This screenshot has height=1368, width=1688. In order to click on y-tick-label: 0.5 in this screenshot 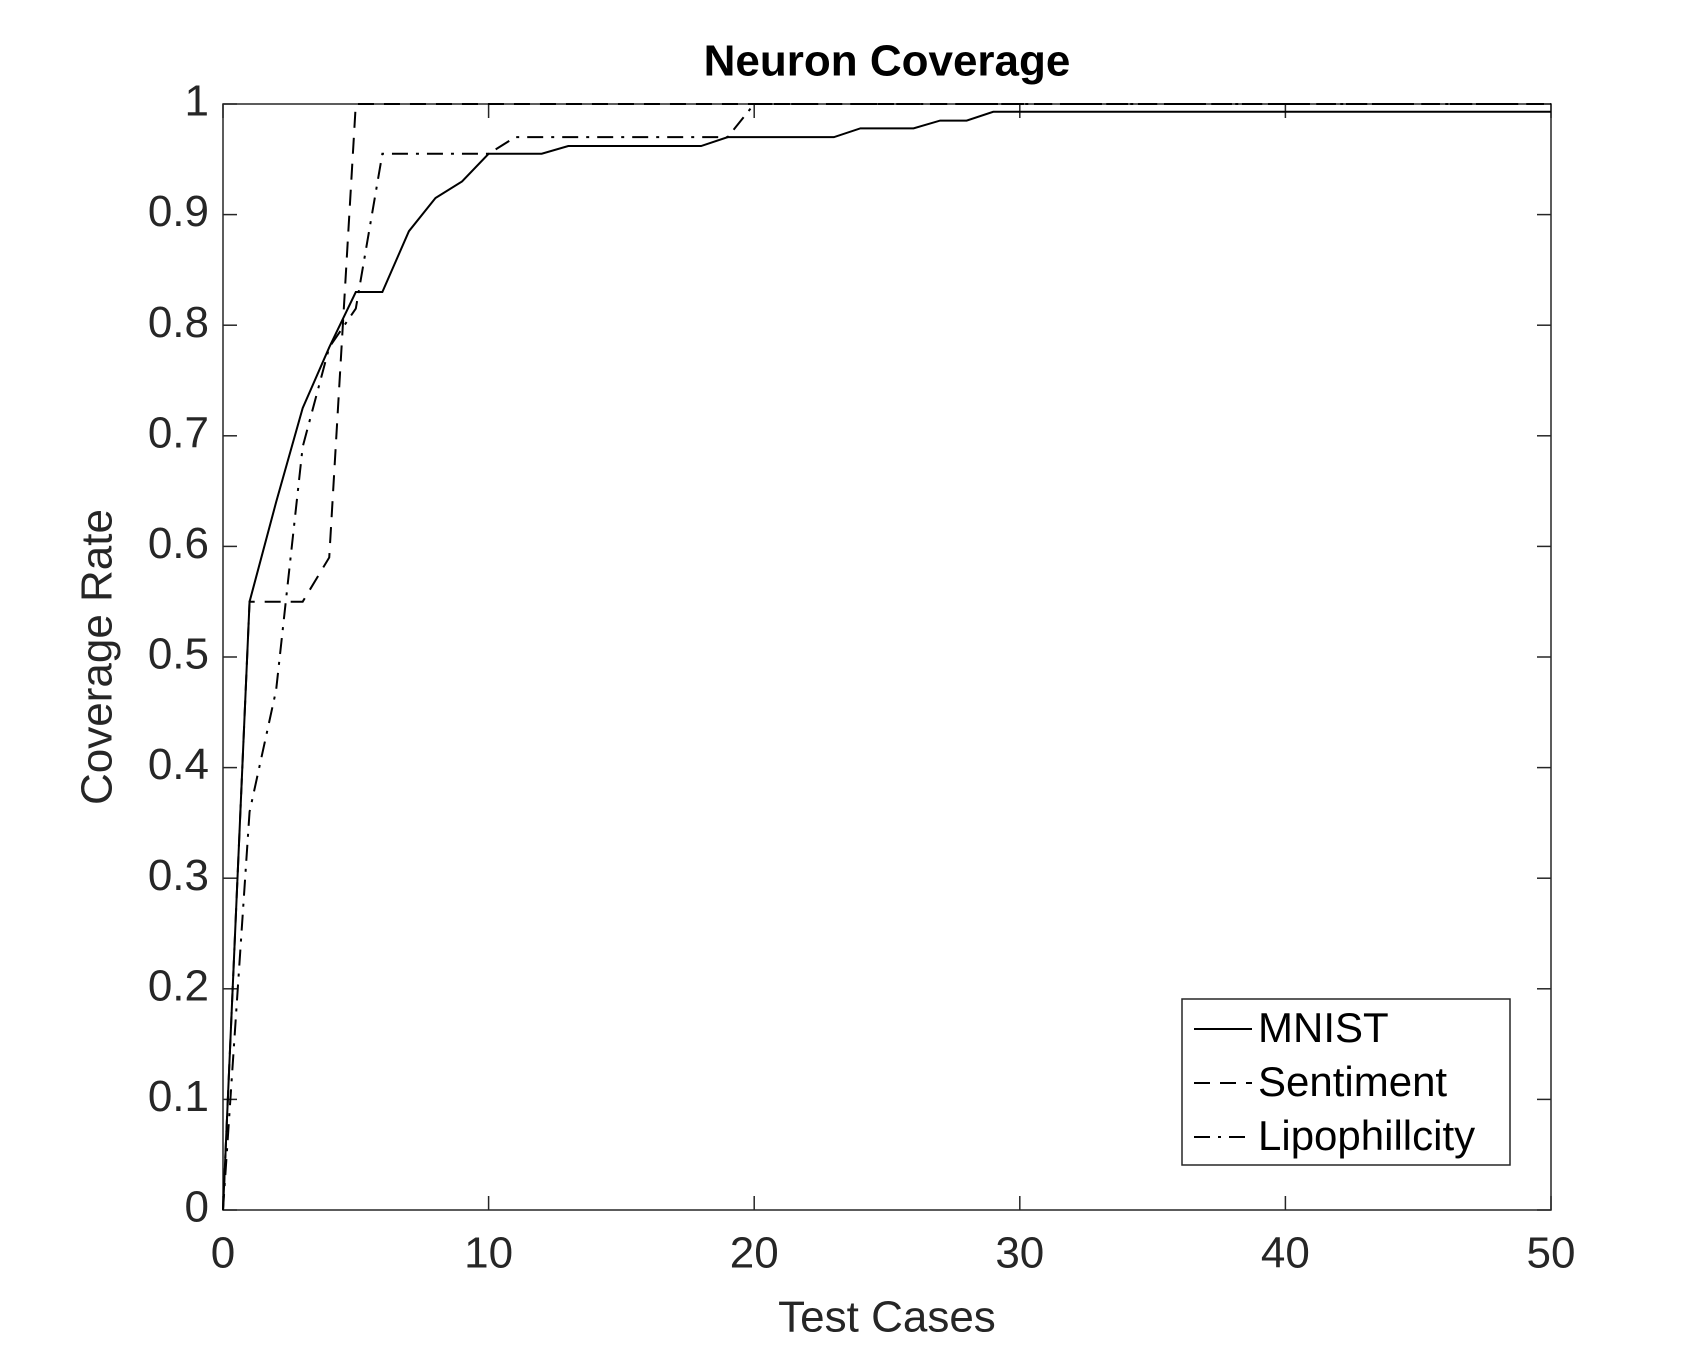, I will do `click(178, 654)`.